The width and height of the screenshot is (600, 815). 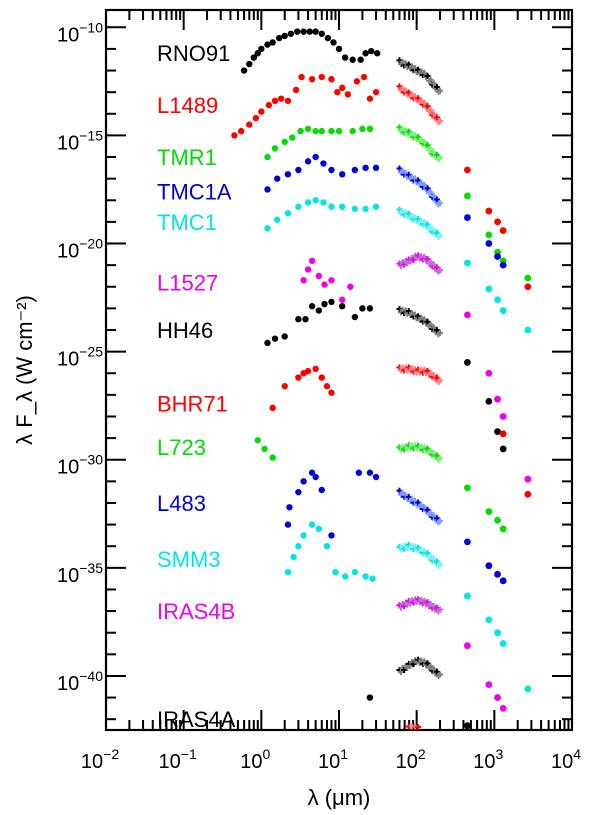 I want to click on iras4a-label: IRAS4A, so click(x=196, y=719).